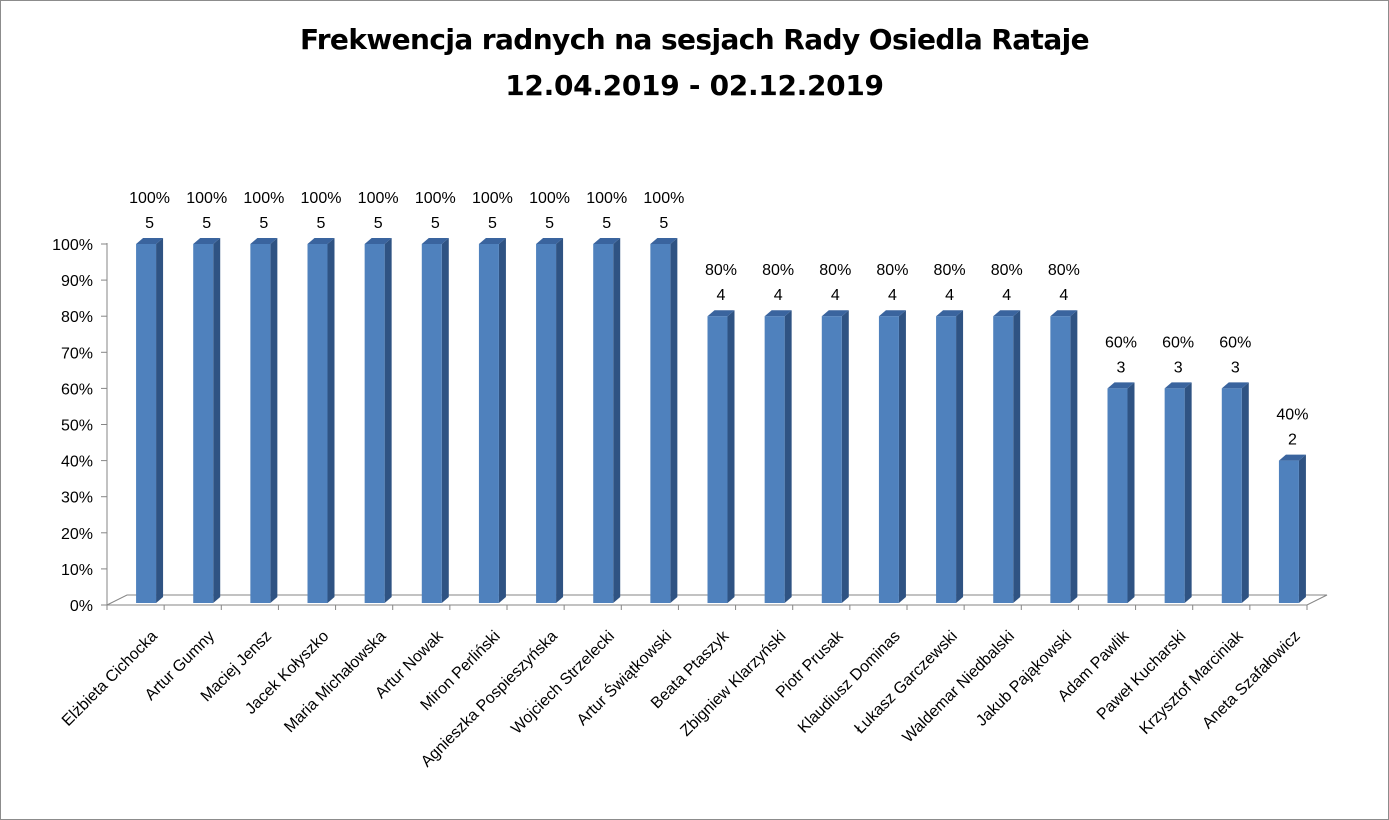 This screenshot has width=1389, height=820. Describe the element at coordinates (1192, 682) in the screenshot. I see `category-label: Krzysztof Marciniak` at that location.